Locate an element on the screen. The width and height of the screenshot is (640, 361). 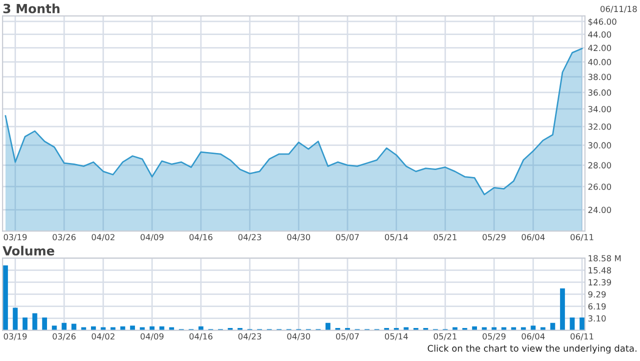
y-tick-label: 38.00 is located at coordinates (600, 77).